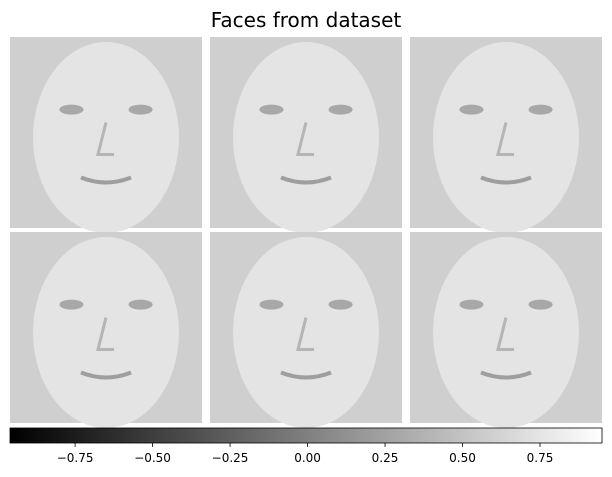 The width and height of the screenshot is (612, 477). I want to click on tick-label: 0.75, so click(540, 458).